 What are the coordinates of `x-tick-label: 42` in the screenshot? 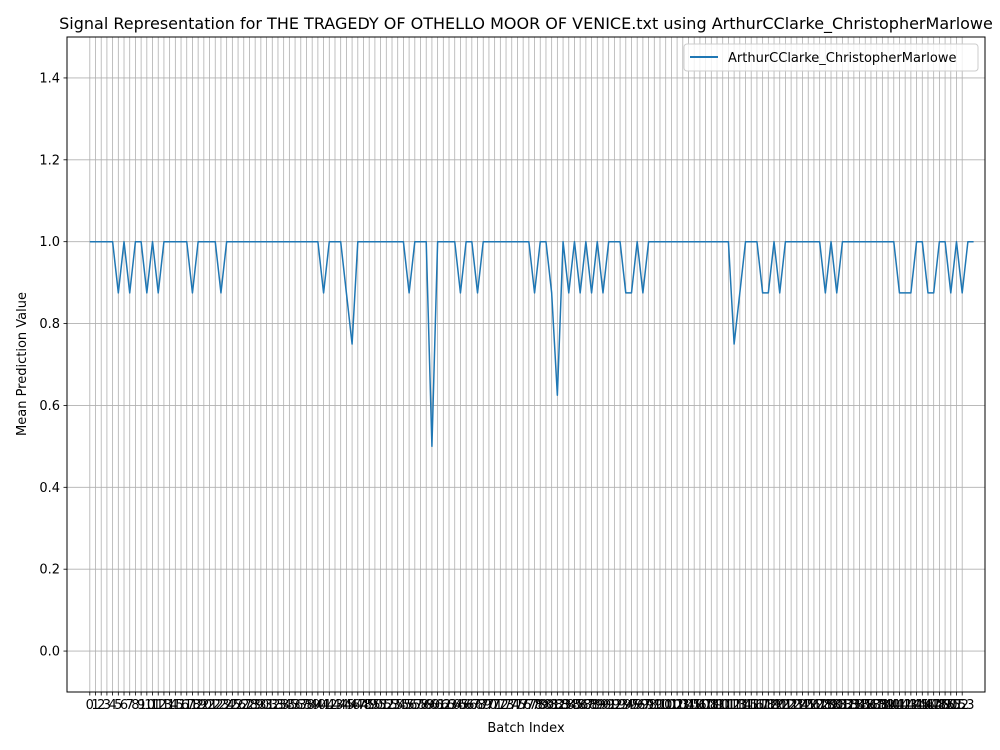 It's located at (329, 705).